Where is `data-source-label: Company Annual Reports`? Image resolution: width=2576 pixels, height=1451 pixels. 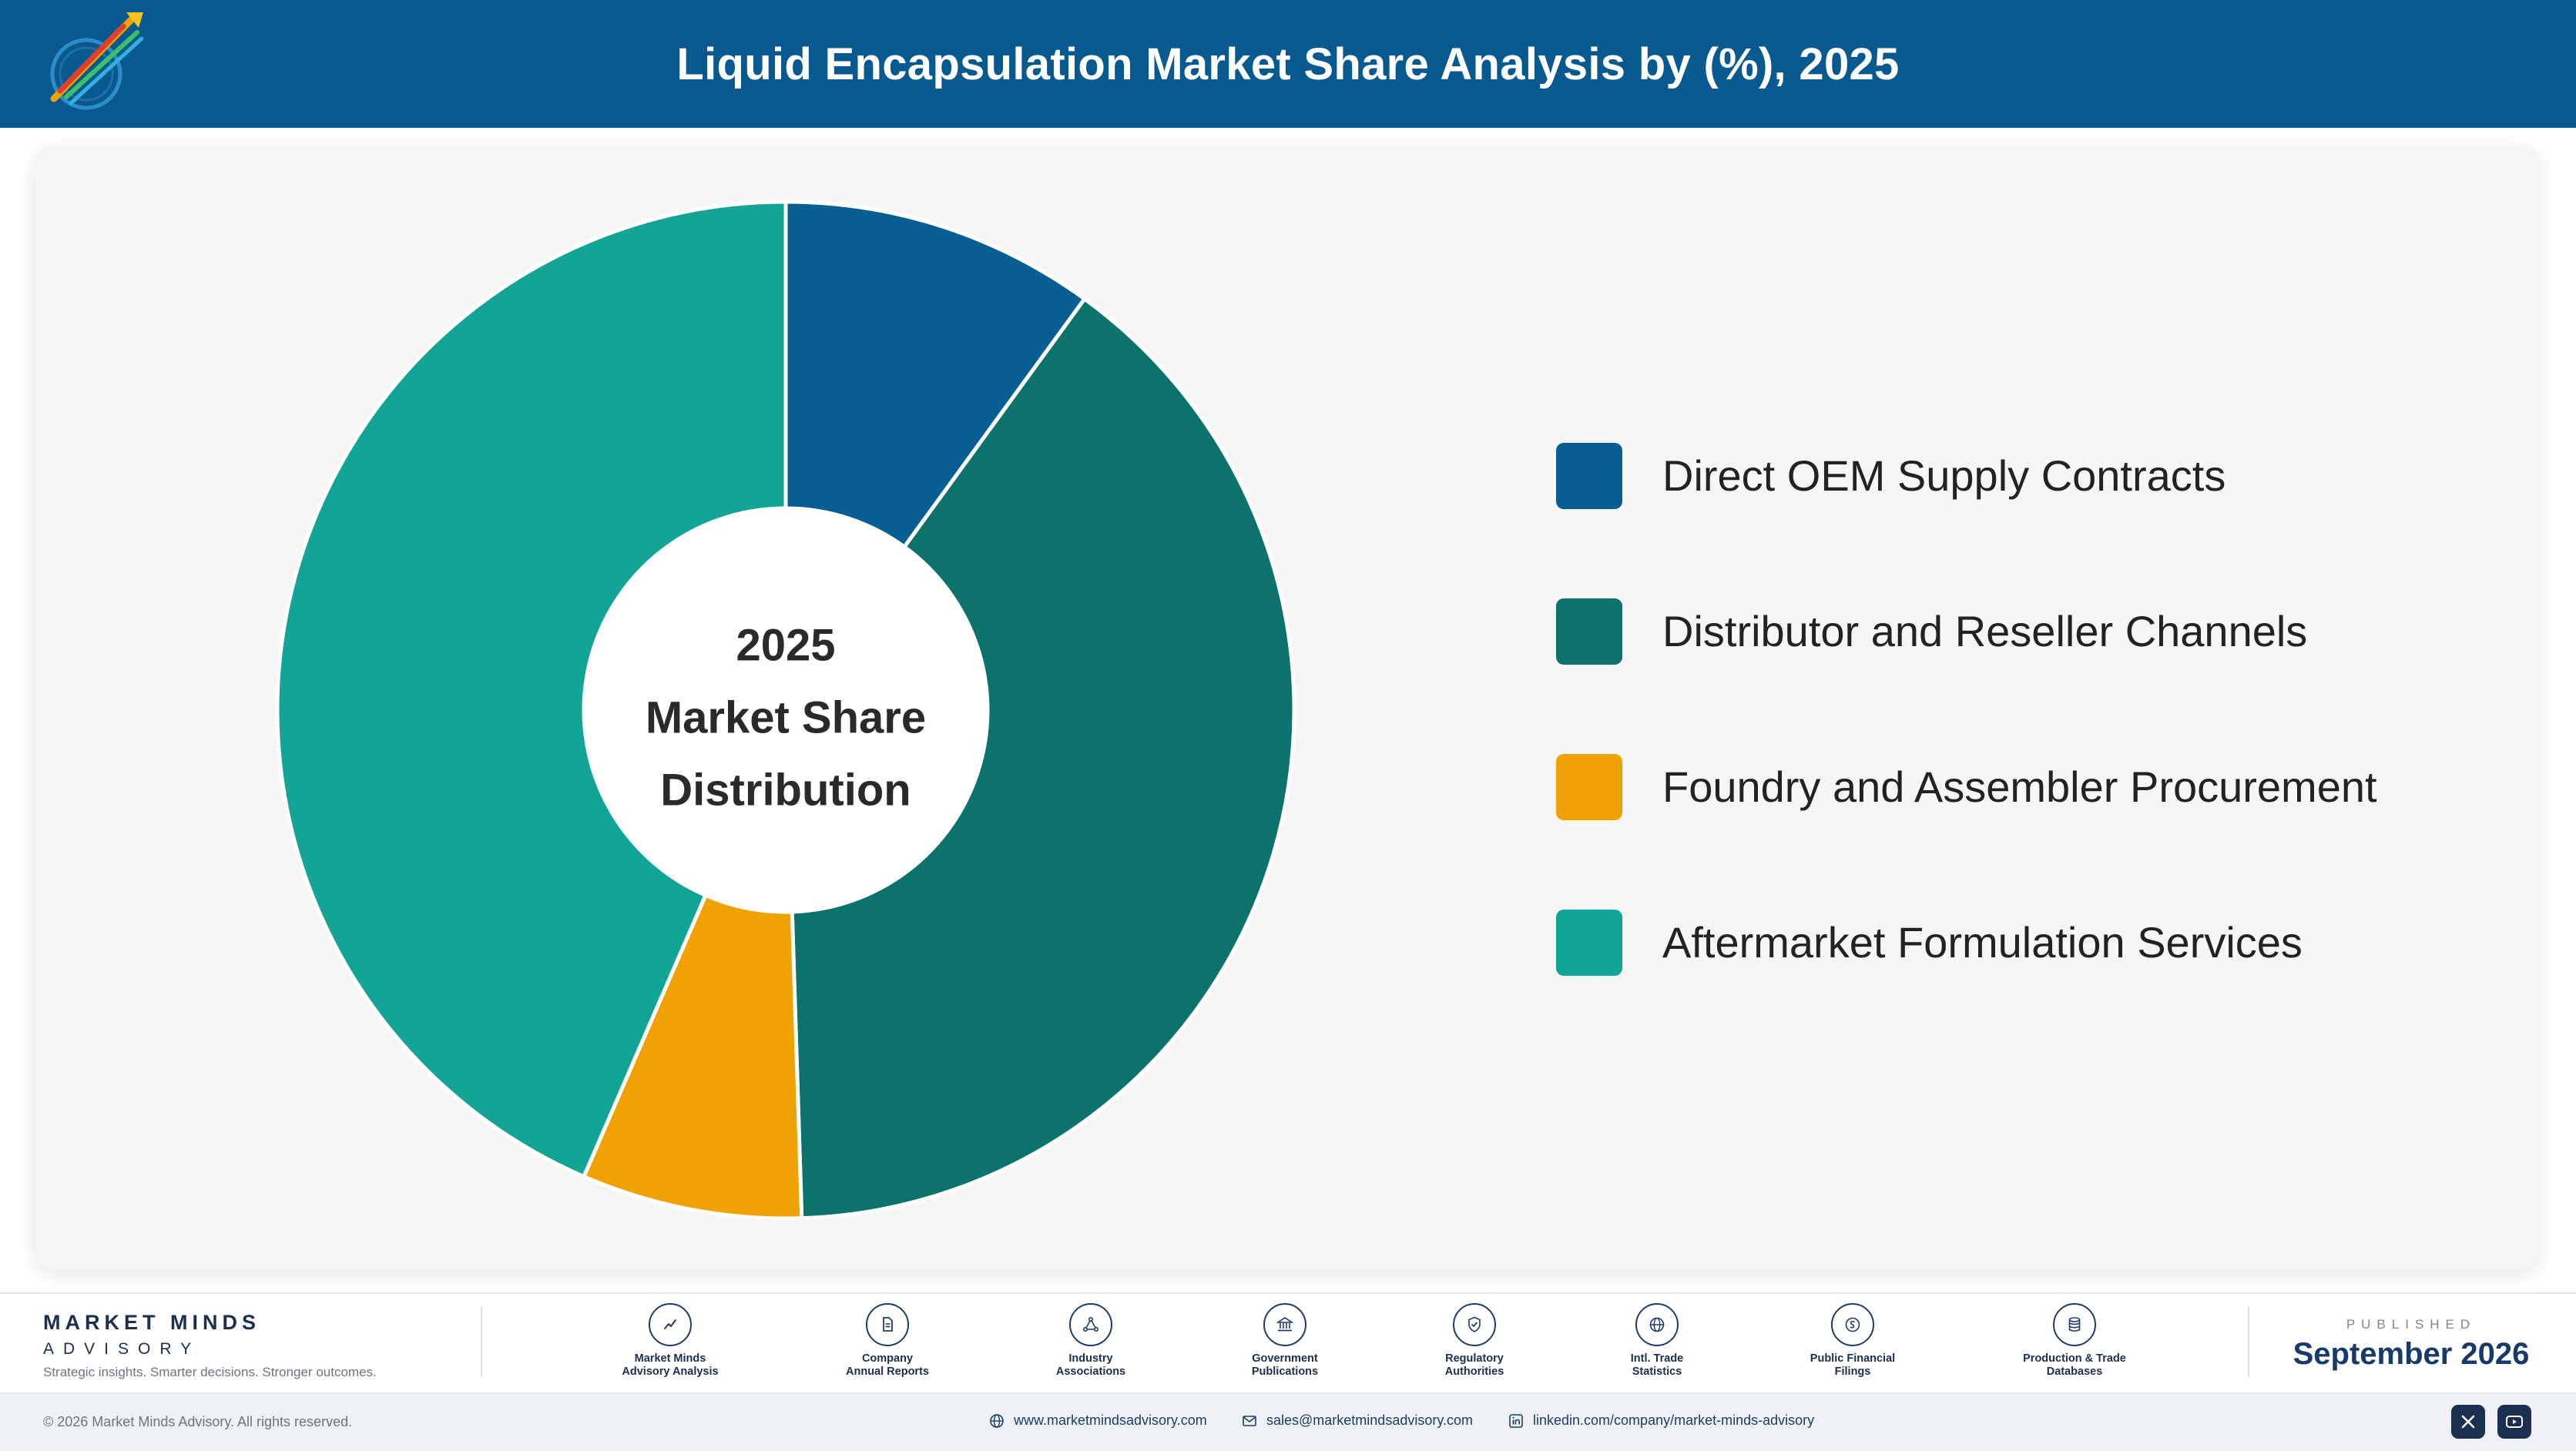 data-source-label: Company Annual Reports is located at coordinates (887, 1365).